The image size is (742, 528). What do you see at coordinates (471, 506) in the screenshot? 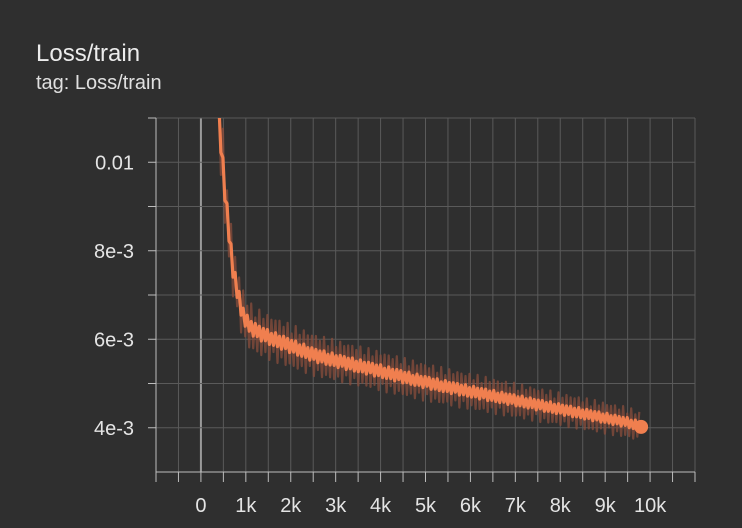
I see `x-tick-label: 6k` at bounding box center [471, 506].